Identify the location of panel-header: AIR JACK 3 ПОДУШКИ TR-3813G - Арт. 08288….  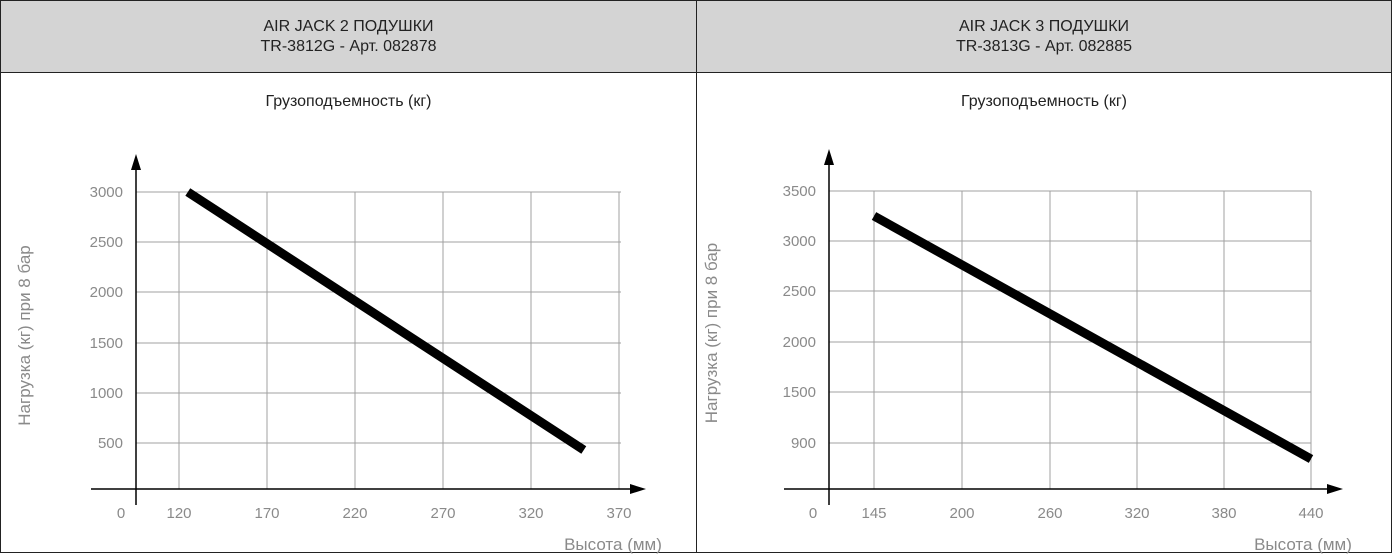
(1044, 37).